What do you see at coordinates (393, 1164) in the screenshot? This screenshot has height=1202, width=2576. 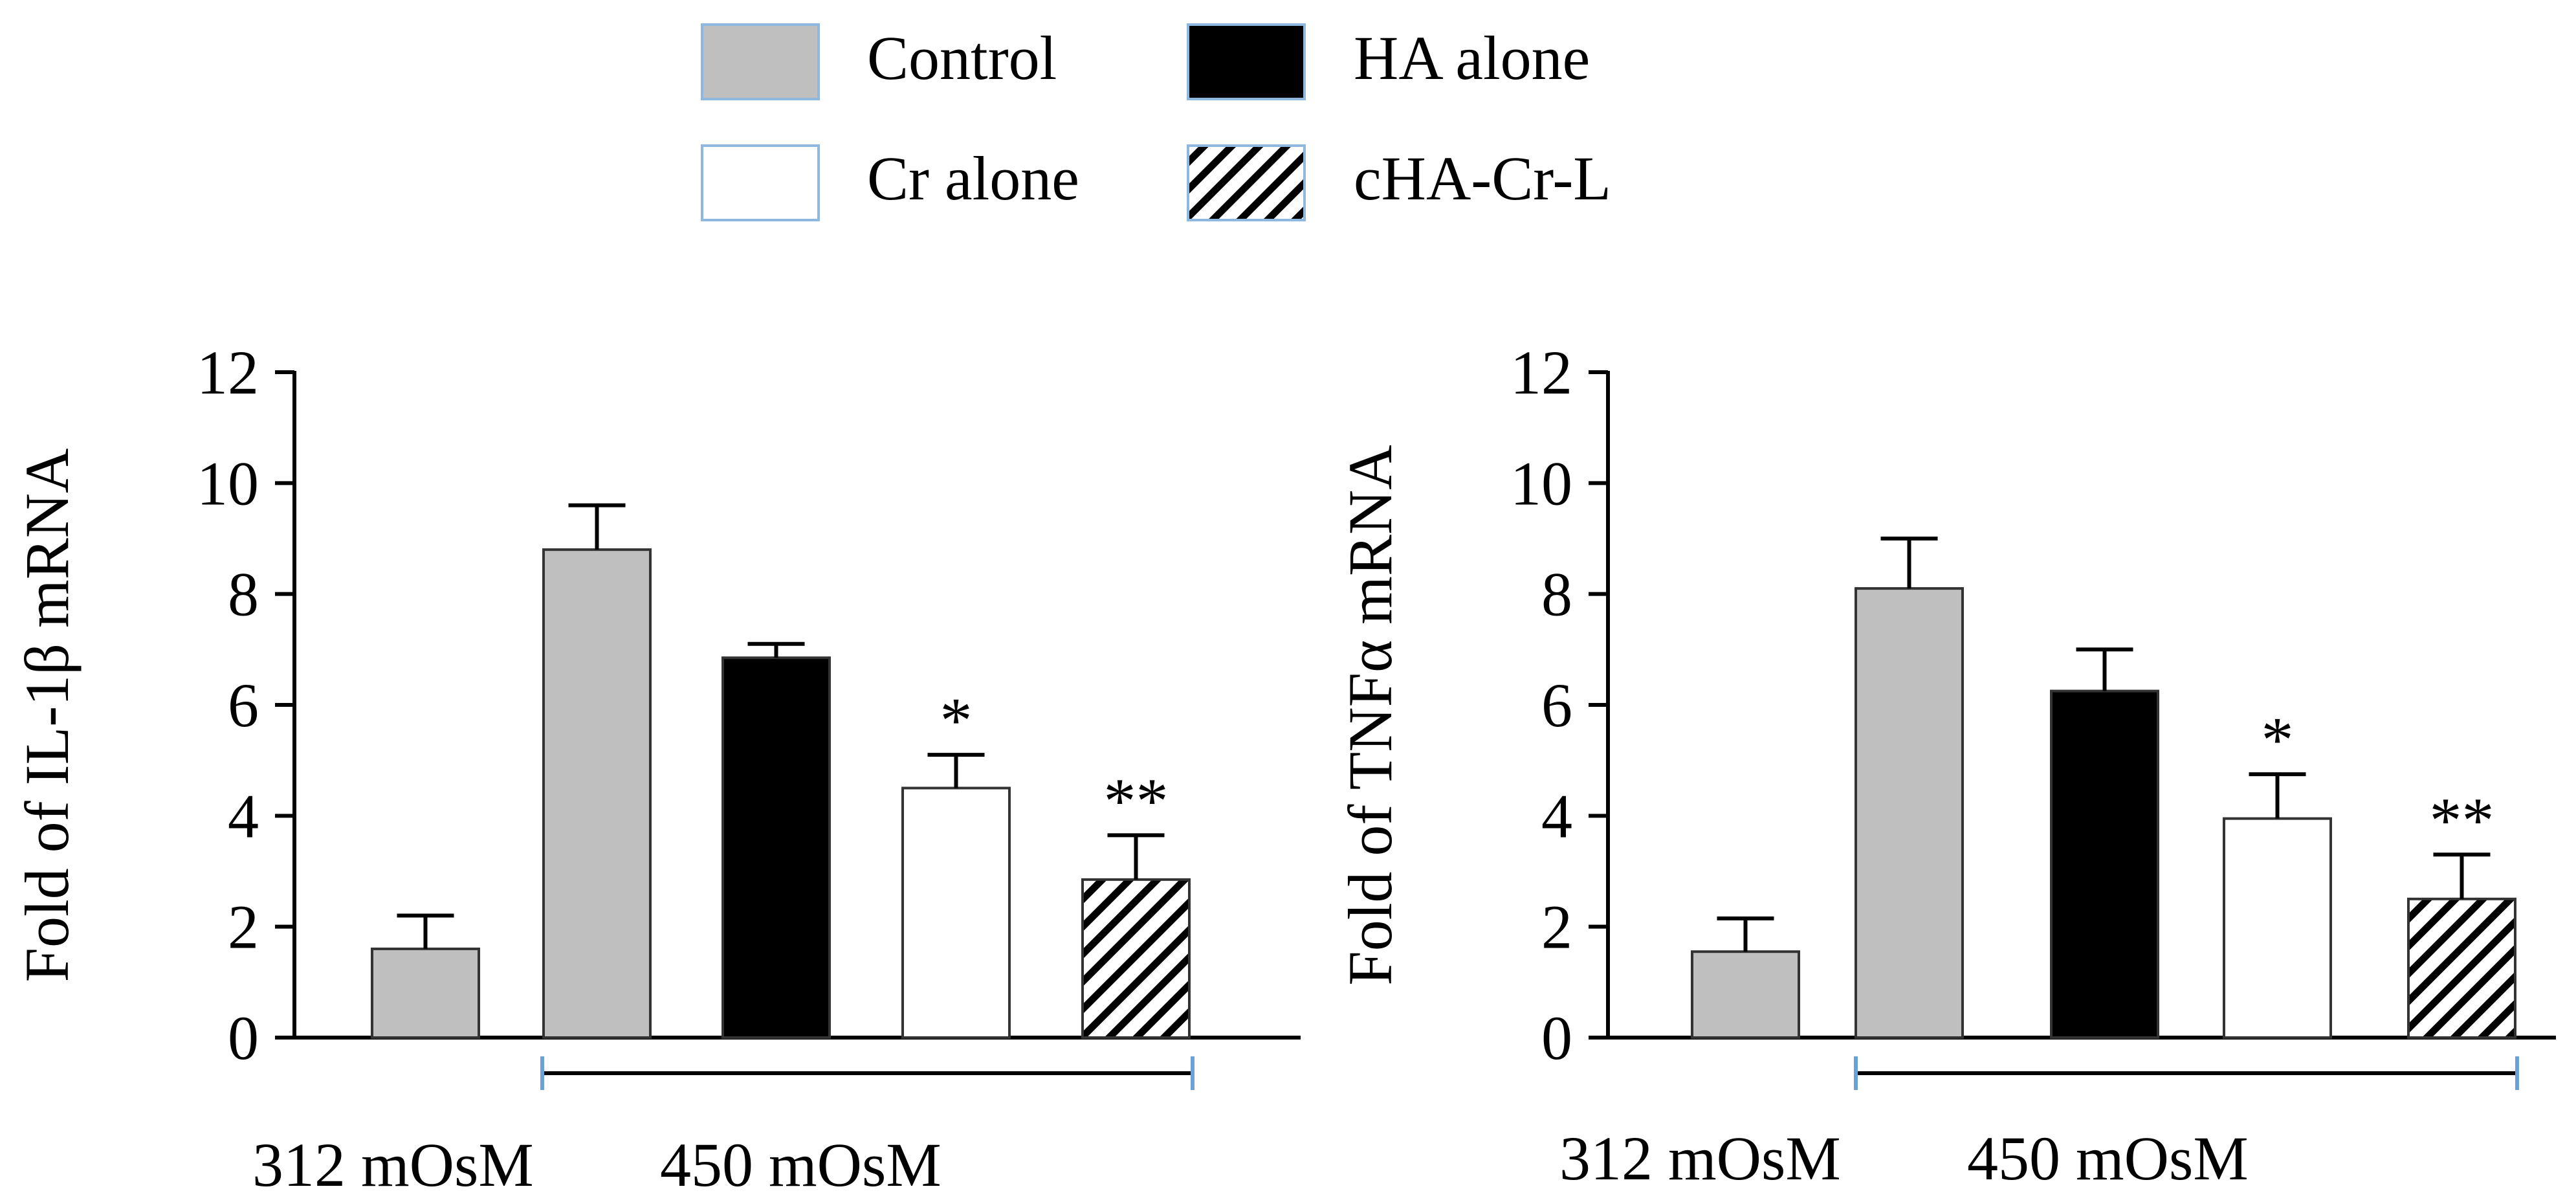 I see `x-category-label-312-il1b: 312 mOsM` at bounding box center [393, 1164].